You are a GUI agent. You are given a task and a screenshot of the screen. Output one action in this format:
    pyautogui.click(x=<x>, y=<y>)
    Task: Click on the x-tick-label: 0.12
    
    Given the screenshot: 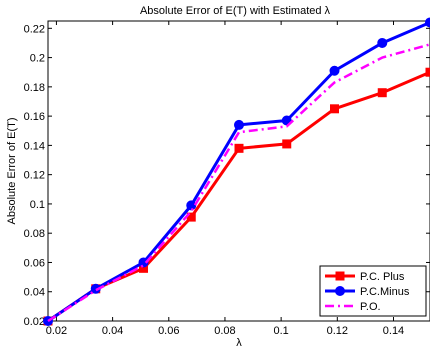 What is the action you would take?
    pyautogui.click(x=337, y=331)
    